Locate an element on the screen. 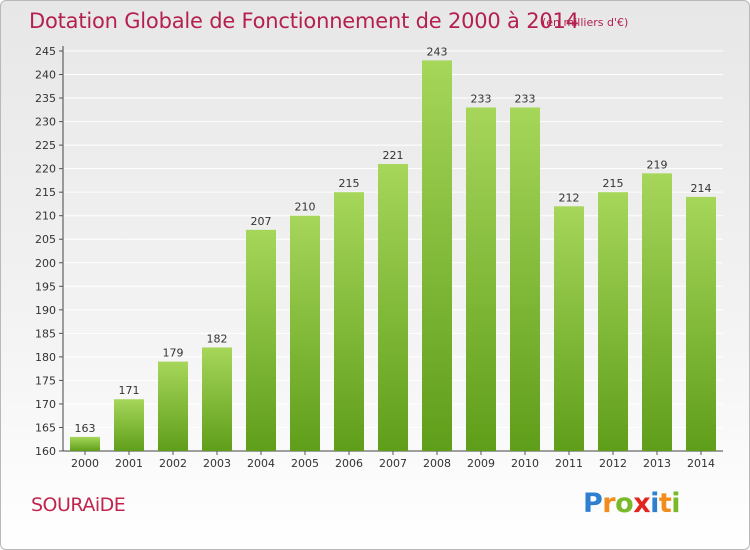 The width and height of the screenshot is (750, 550). data-label: 214 is located at coordinates (701, 188).